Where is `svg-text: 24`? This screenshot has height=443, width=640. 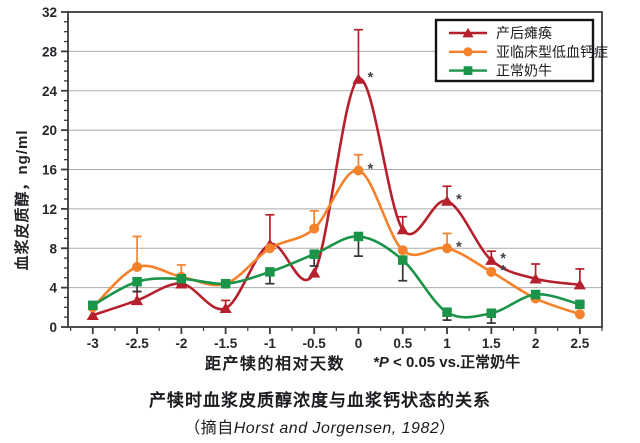 svg-text: 24 is located at coordinates (50, 91).